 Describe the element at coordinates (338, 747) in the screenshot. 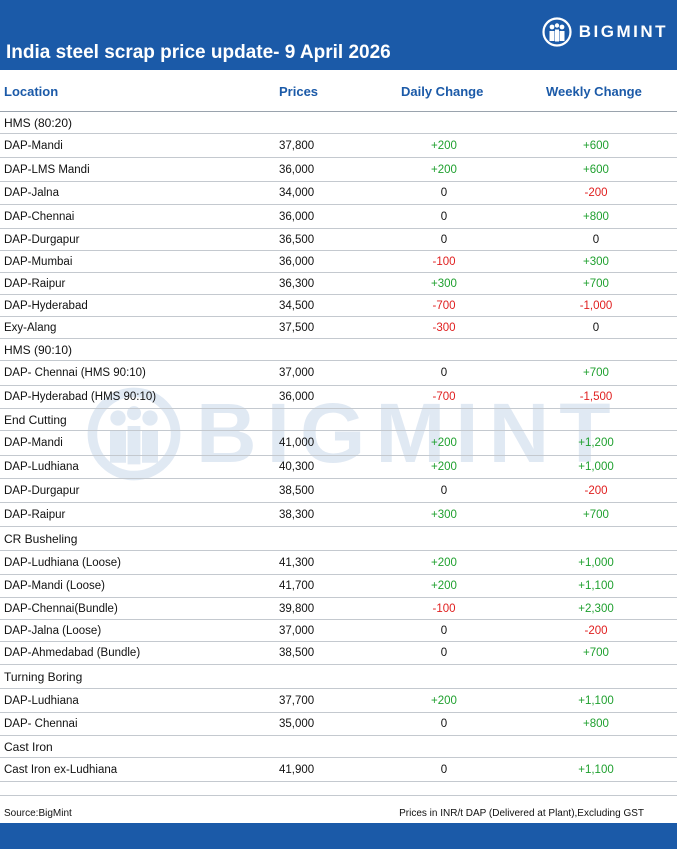

I see `section-row: Cast Iron` at that location.